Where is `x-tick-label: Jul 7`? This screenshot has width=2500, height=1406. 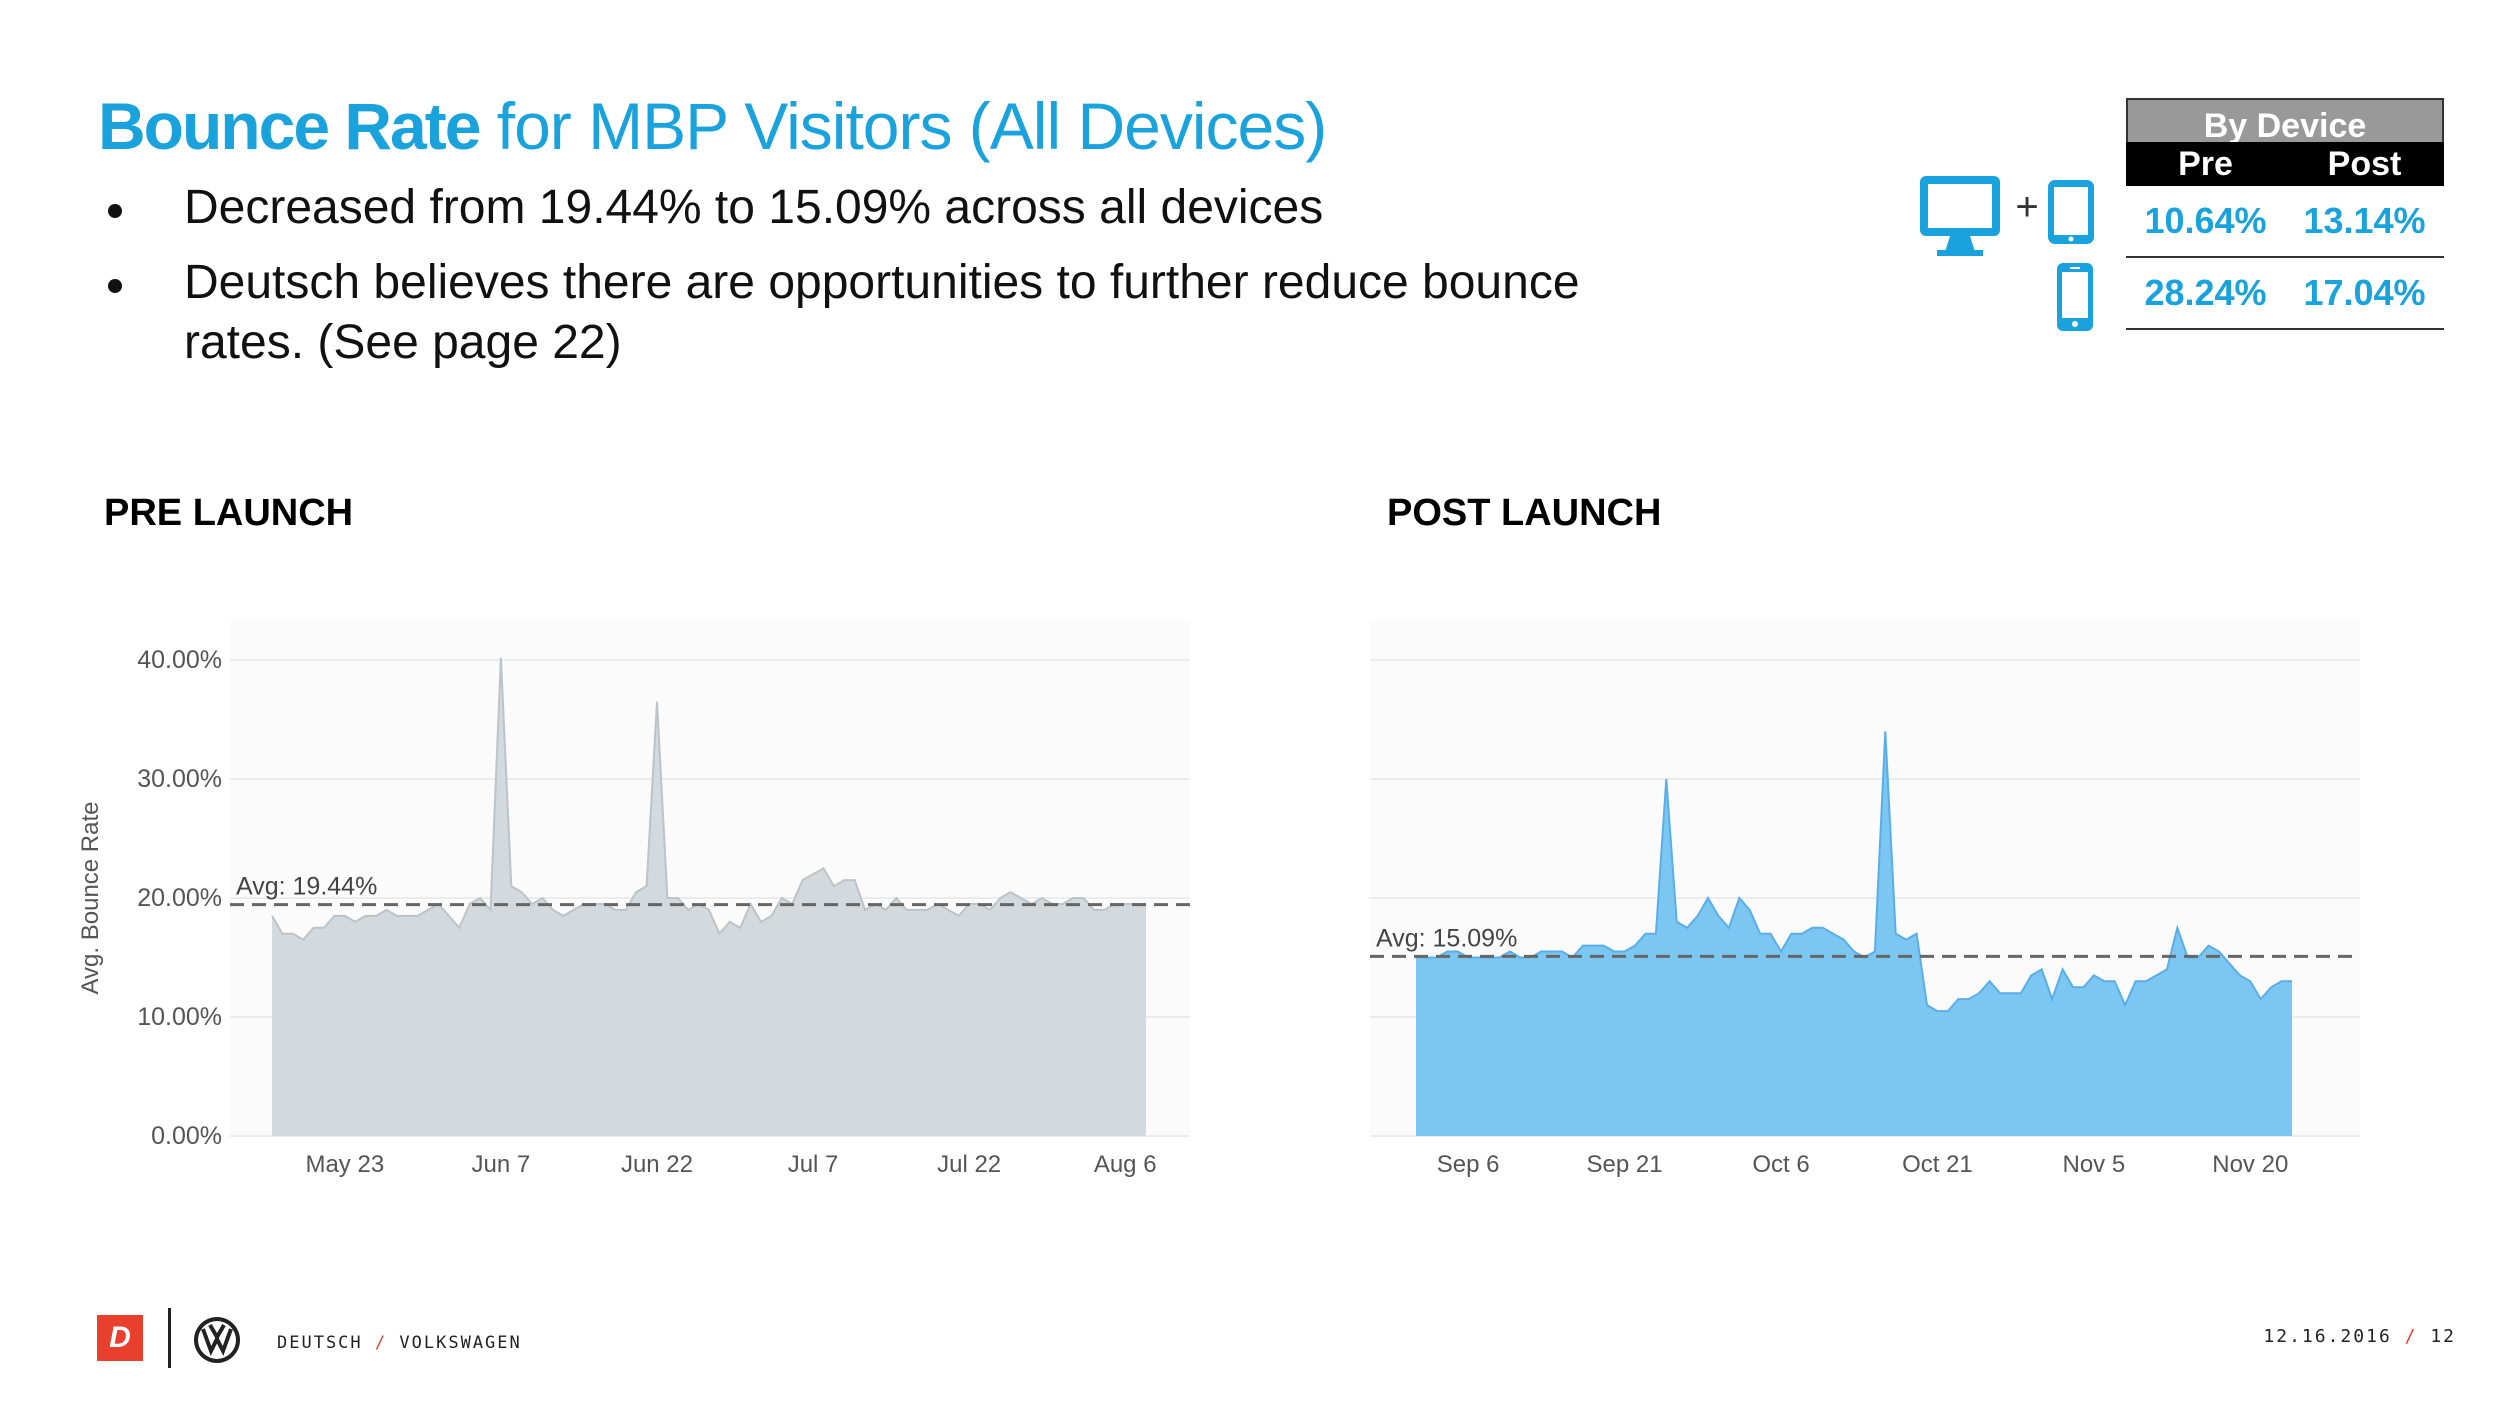
x-tick-label: Jul 7 is located at coordinates (813, 1164).